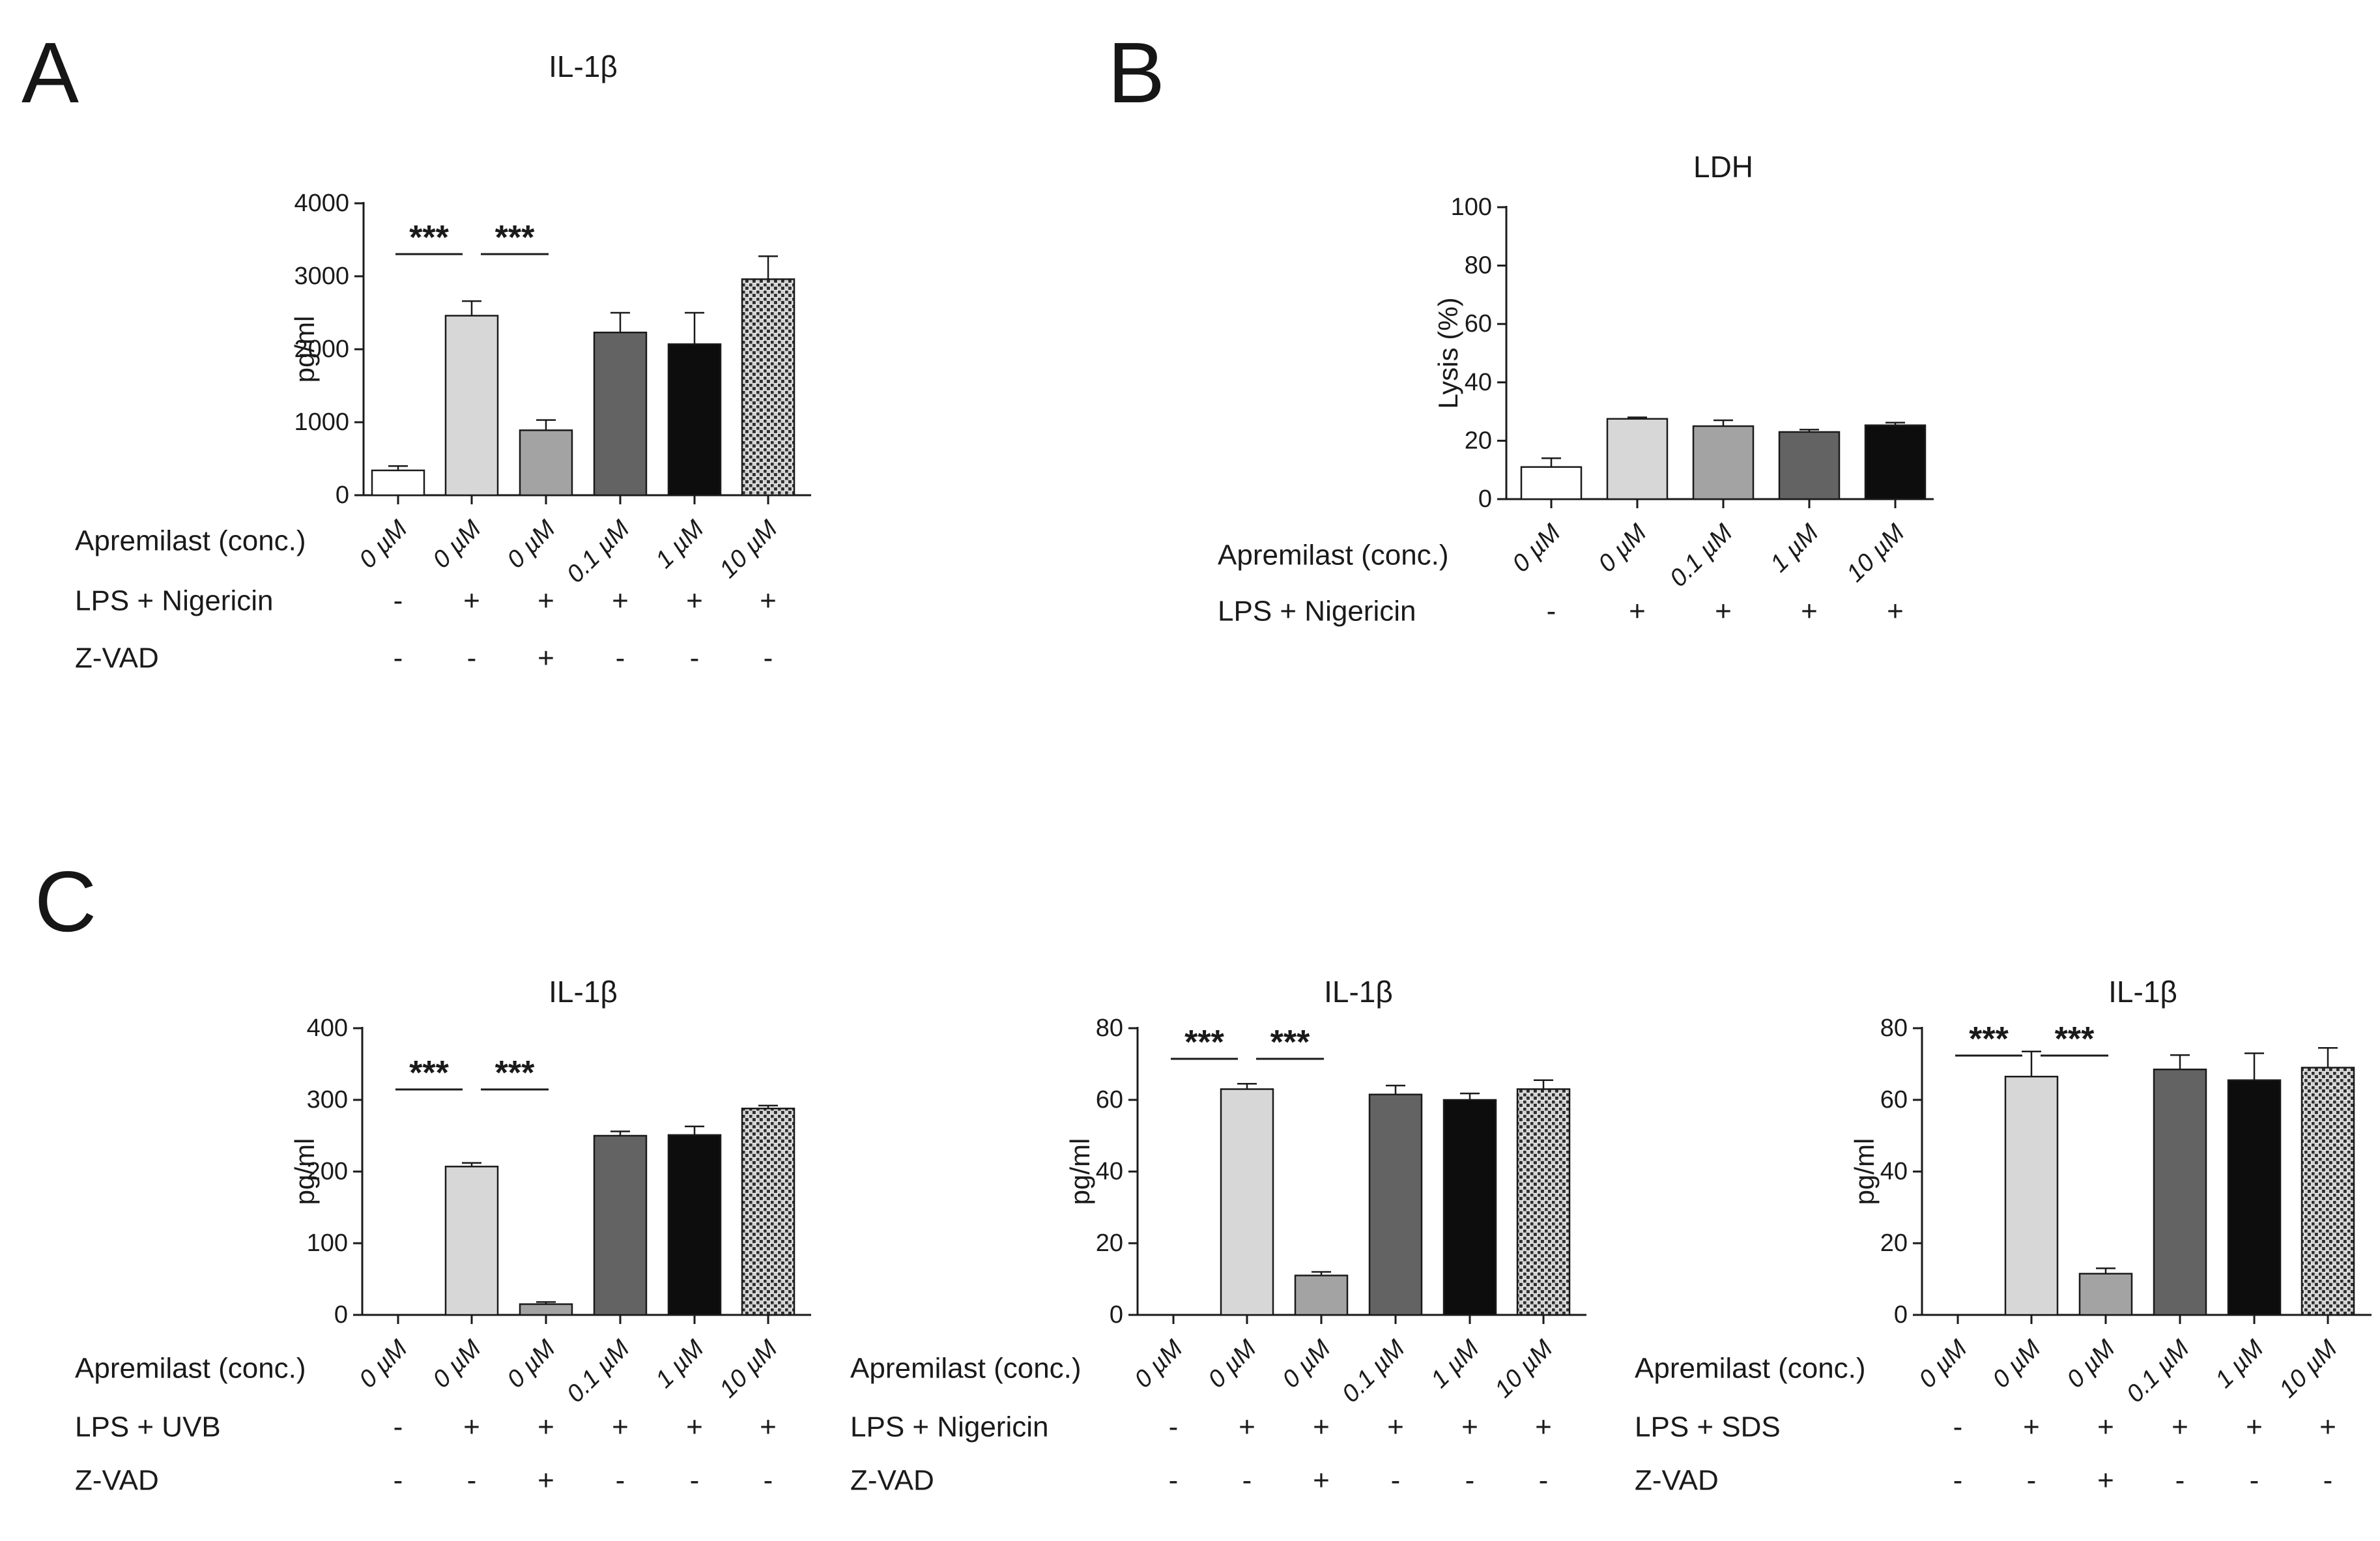 The image size is (2380, 1541). I want to click on A-condition-symbol-2-0: -, so click(399, 658).